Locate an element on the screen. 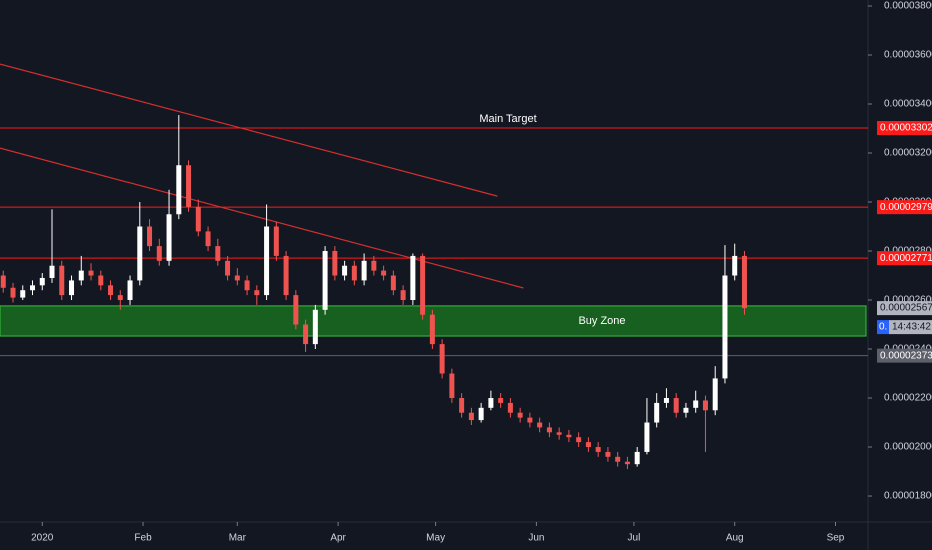  countdown: 14:43:42 is located at coordinates (911, 327).